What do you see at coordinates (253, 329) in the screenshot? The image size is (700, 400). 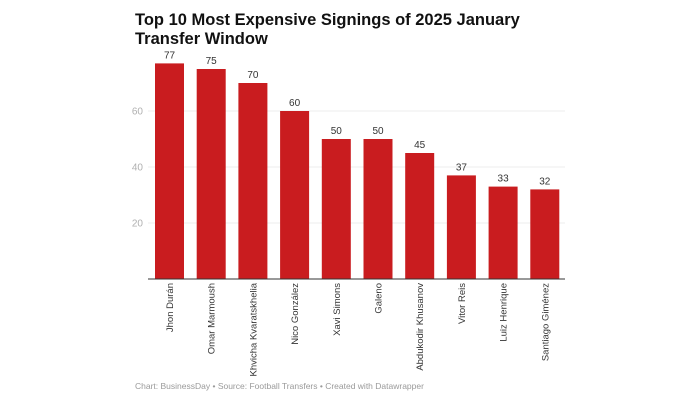 I see `x-tick-label: Khvicha Kvaratskhelia` at bounding box center [253, 329].